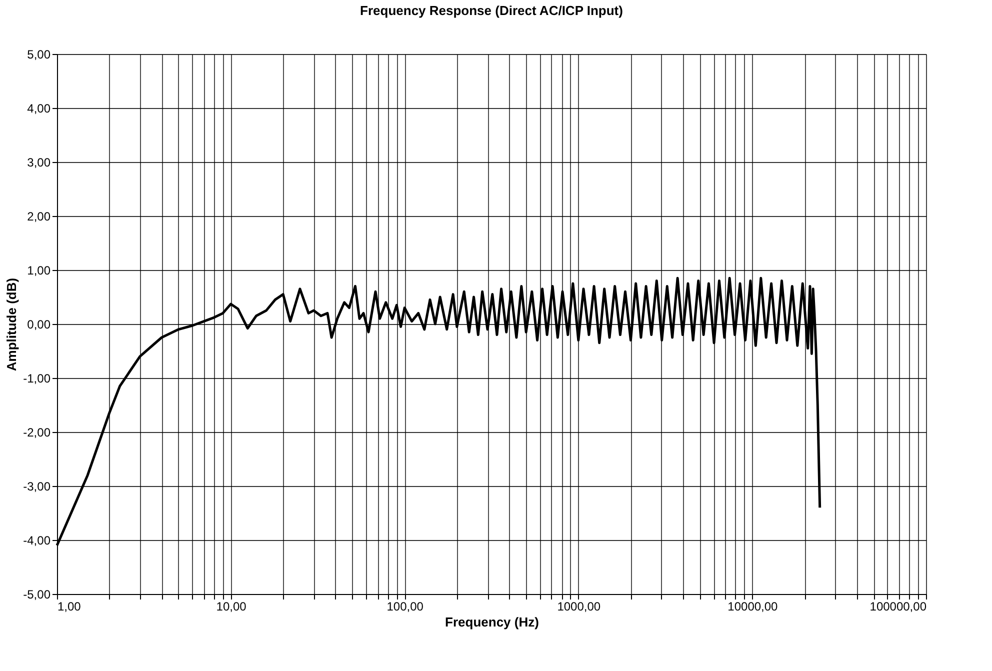  I want to click on y-tick-label: 5,00, so click(39, 55).